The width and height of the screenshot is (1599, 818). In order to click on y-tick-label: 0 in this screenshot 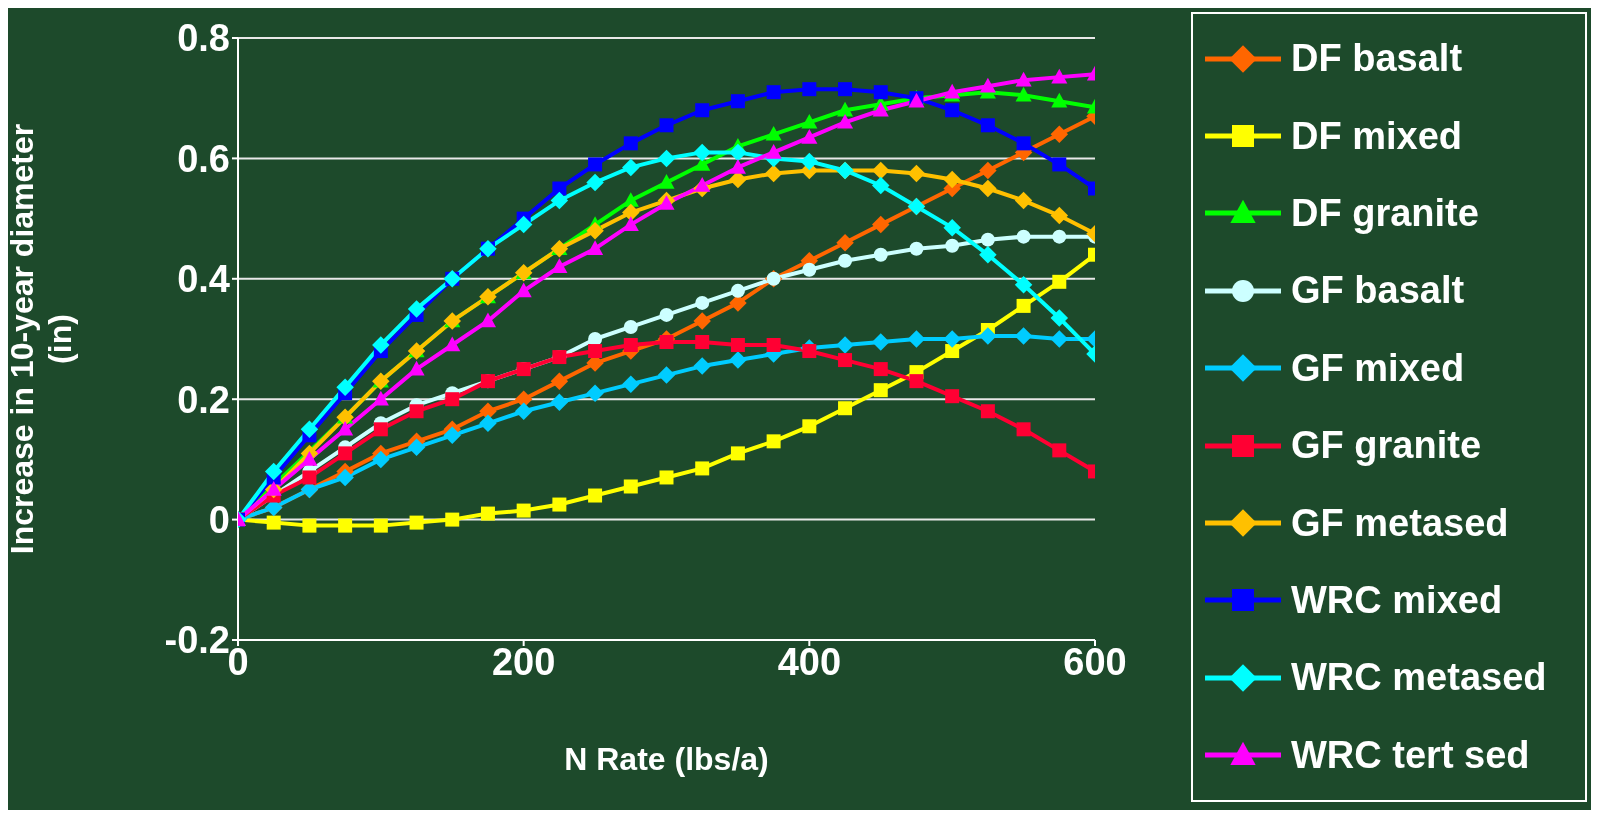, I will do `click(219, 520)`.